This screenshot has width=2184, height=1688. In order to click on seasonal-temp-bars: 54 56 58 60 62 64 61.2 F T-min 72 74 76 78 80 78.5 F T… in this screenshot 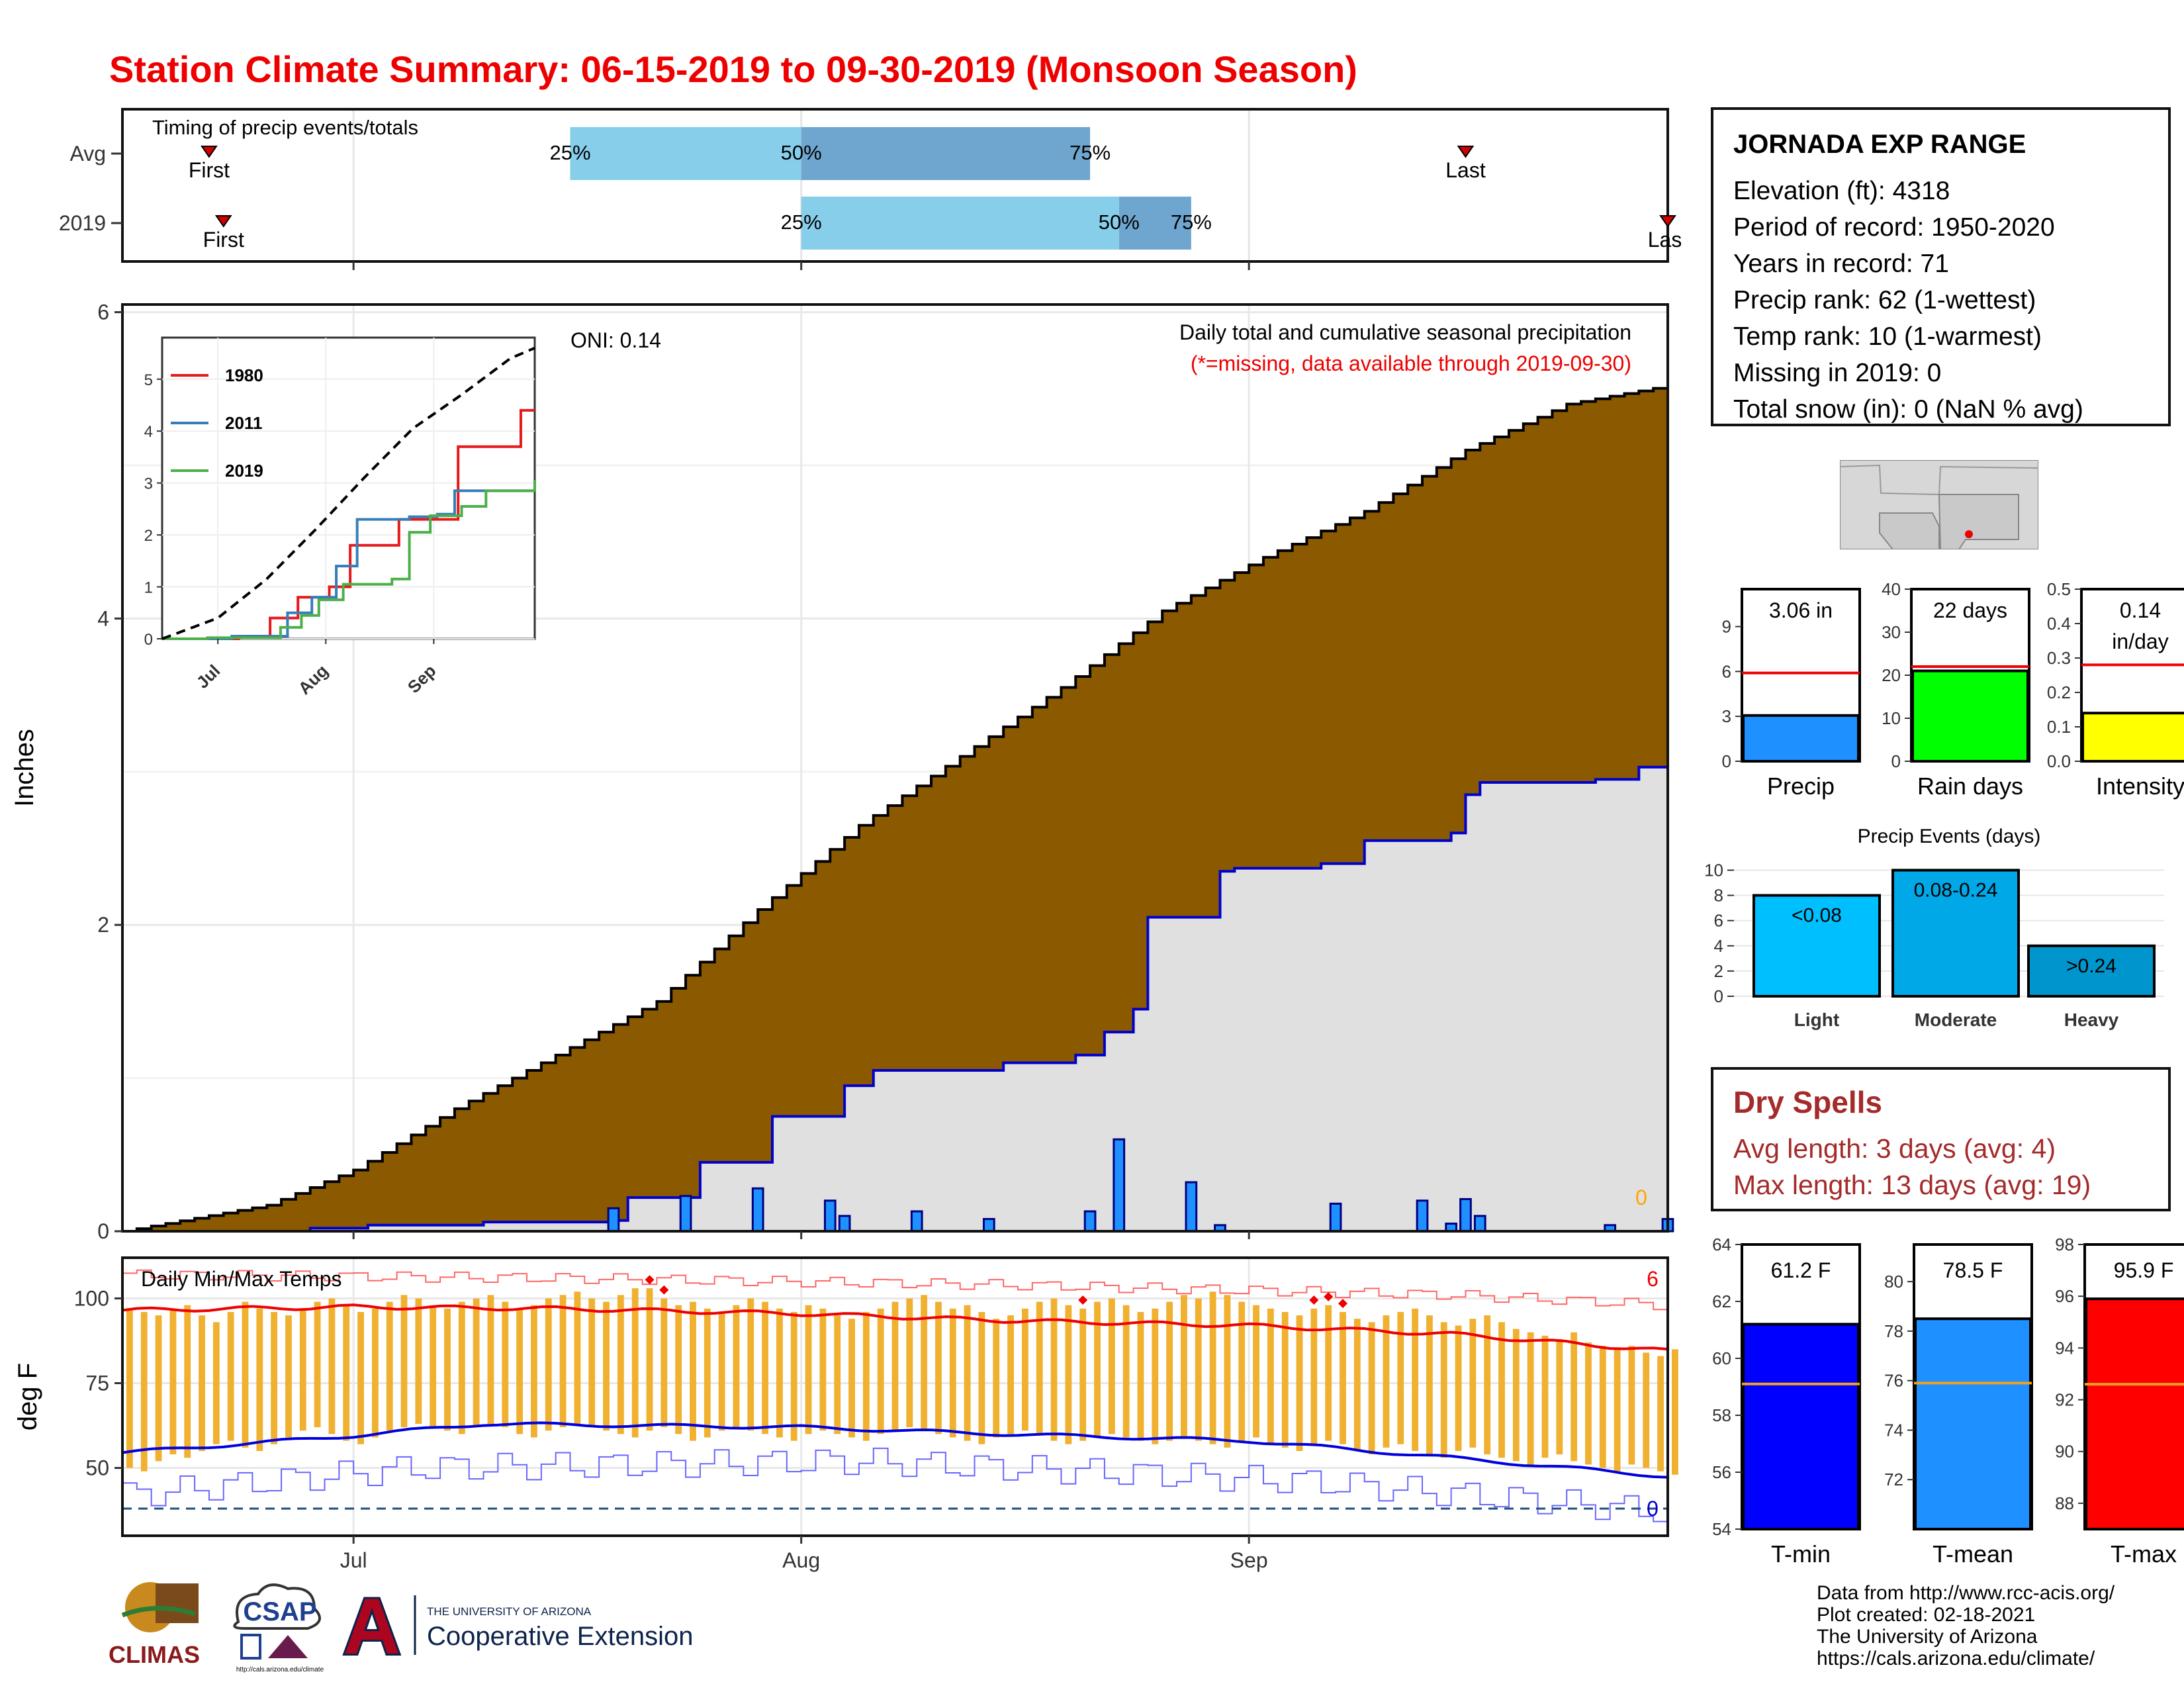, I will do `click(1948, 1401)`.